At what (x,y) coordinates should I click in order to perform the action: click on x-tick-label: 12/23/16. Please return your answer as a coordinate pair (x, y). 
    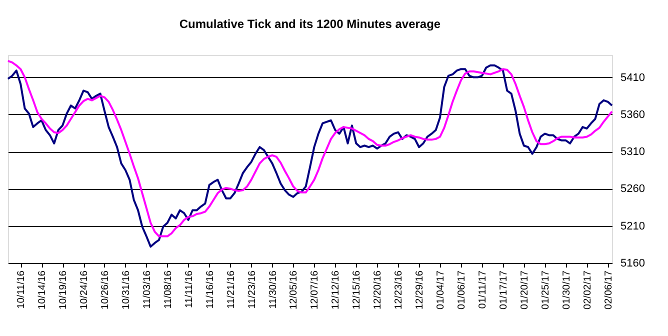
    Looking at the image, I should click on (399, 290).